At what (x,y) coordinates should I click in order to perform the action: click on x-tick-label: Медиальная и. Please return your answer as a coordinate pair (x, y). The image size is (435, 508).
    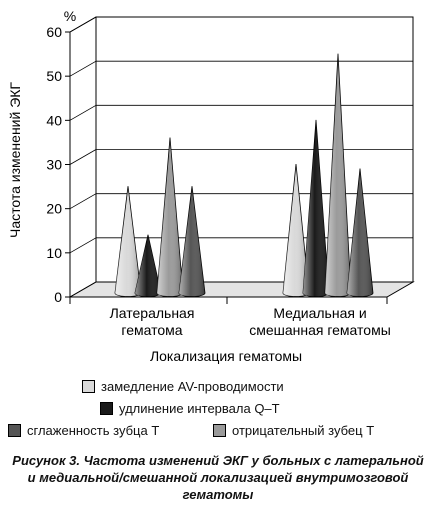
    Looking at the image, I should click on (319, 313).